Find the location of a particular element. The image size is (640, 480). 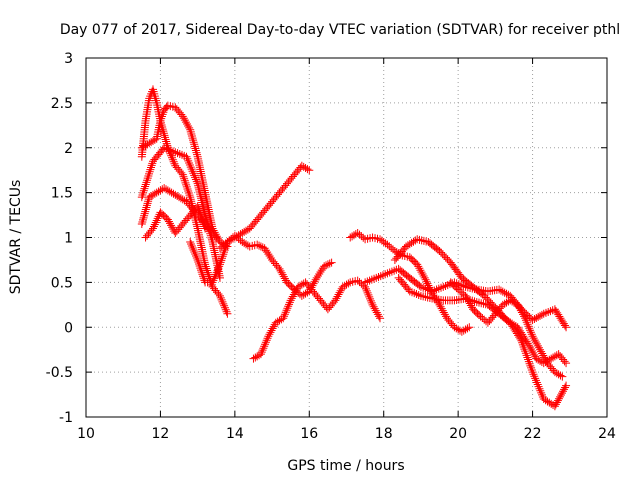

x-tick-label: 14 is located at coordinates (235, 434).